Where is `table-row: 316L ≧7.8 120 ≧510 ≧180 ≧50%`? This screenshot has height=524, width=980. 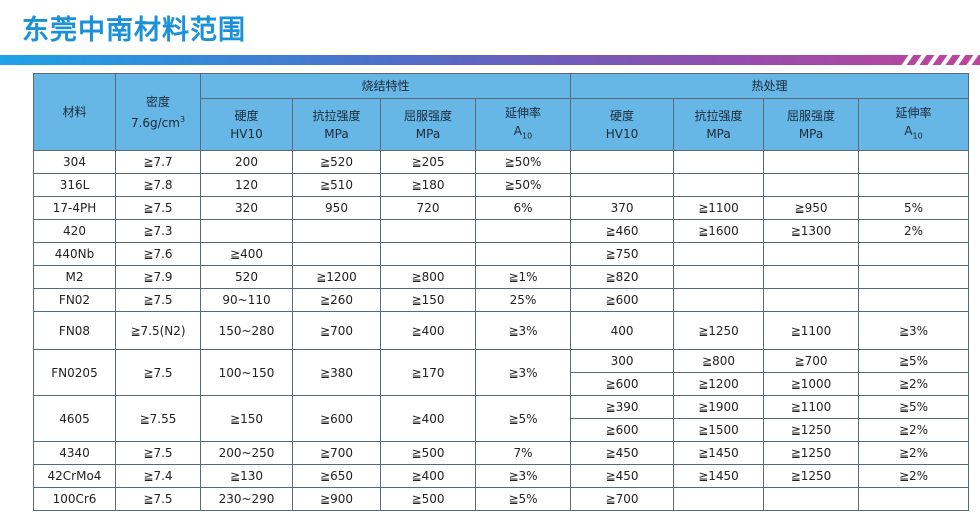 table-row: 316L ≧7.8 120 ≧510 ≧180 ≧50% is located at coordinates (501, 185).